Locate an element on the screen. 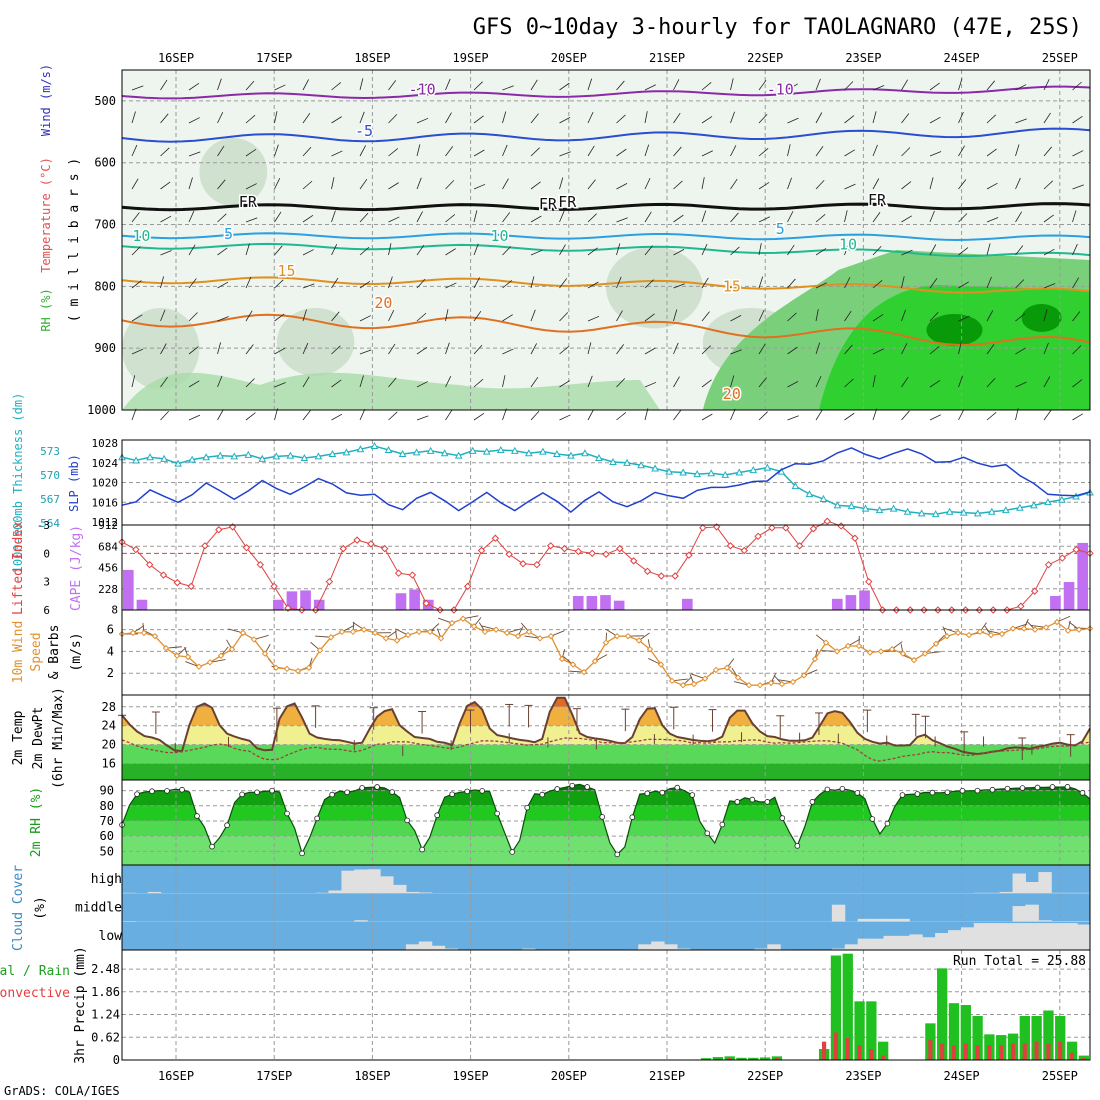  freezing-level-contour is located at coordinates (606, 207).